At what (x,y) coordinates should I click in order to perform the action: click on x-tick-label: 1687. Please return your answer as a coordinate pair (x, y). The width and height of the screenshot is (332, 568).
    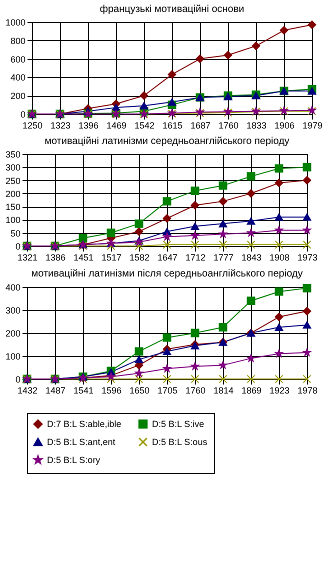
    Looking at the image, I should click on (200, 125).